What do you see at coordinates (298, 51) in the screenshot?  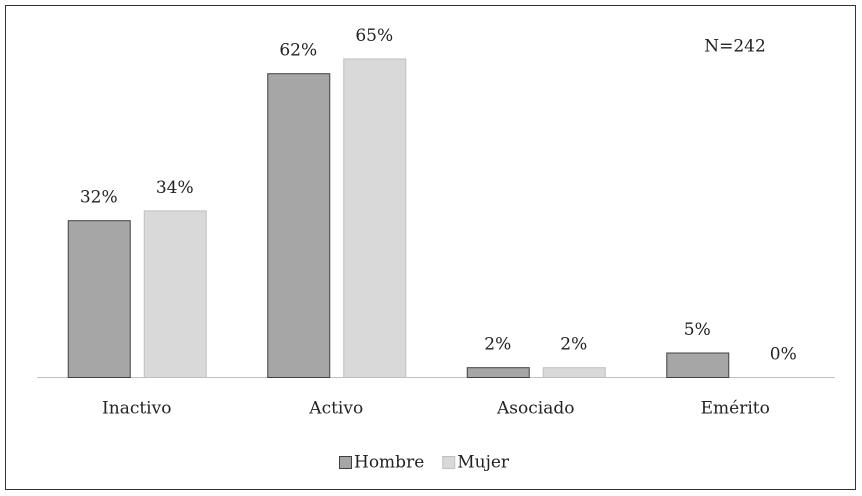 I see `data-label: 62%` at bounding box center [298, 51].